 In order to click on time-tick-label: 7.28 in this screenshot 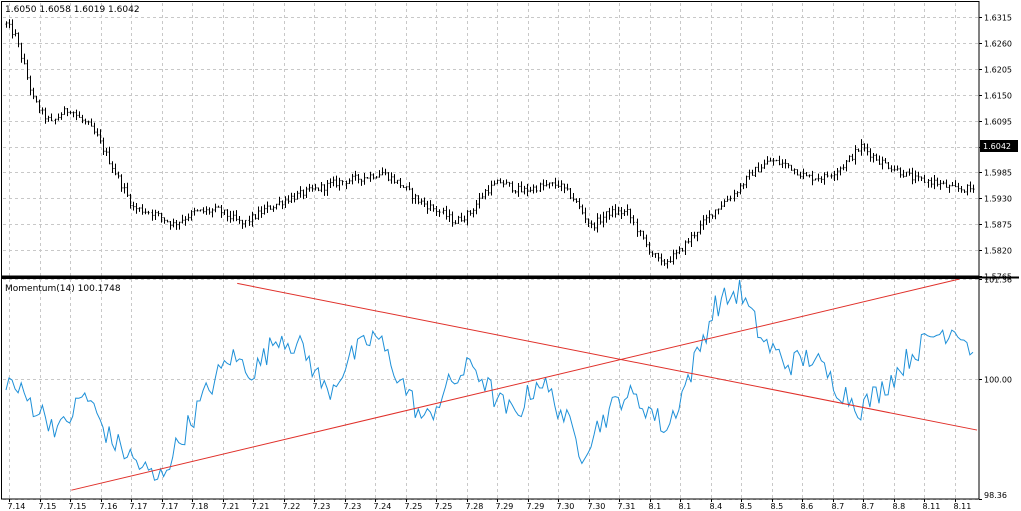, I will do `click(475, 506)`.